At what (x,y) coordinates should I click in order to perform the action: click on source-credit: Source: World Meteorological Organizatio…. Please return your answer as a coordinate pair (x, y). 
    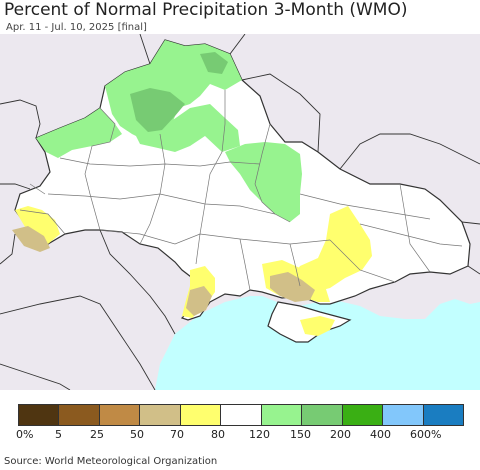
    Looking at the image, I should click on (111, 461).